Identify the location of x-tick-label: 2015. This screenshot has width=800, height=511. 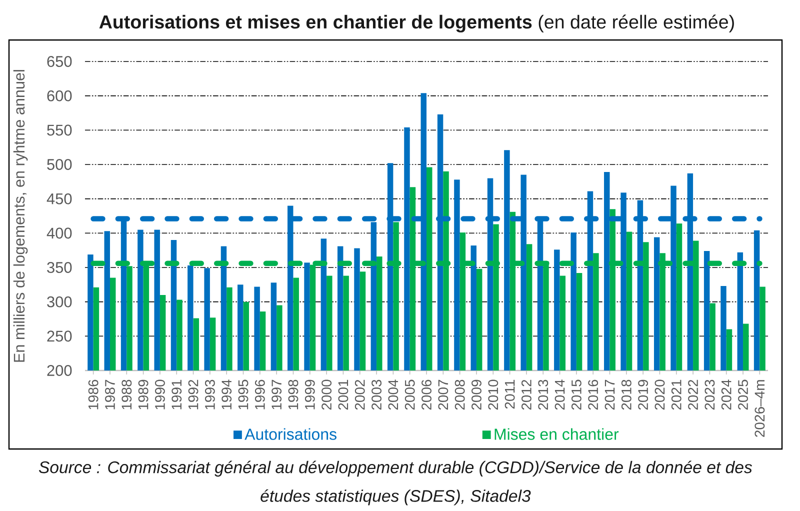
(576, 395).